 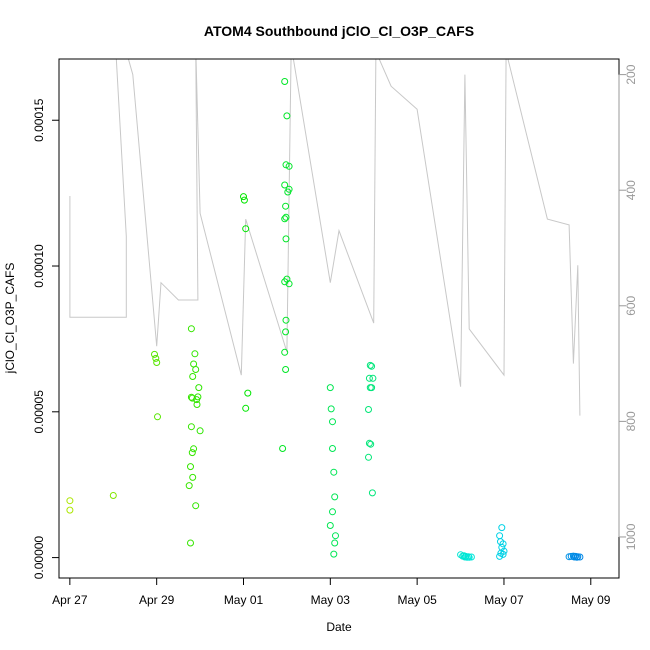 I want to click on y2-tick-label: 200, so click(x=631, y=74).